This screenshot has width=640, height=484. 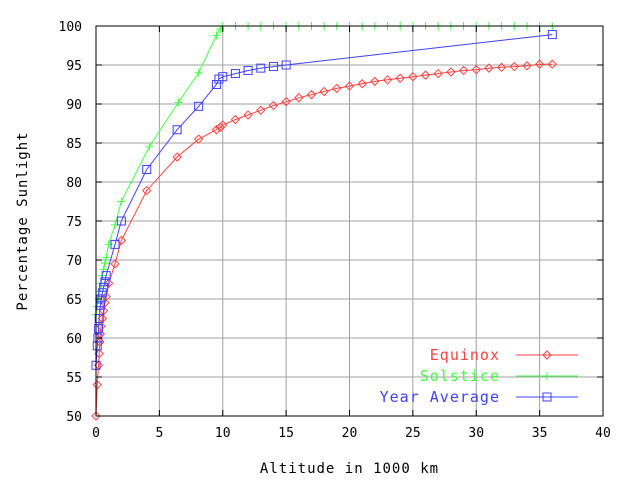 I want to click on y-tick-label: 65, so click(x=74, y=300).